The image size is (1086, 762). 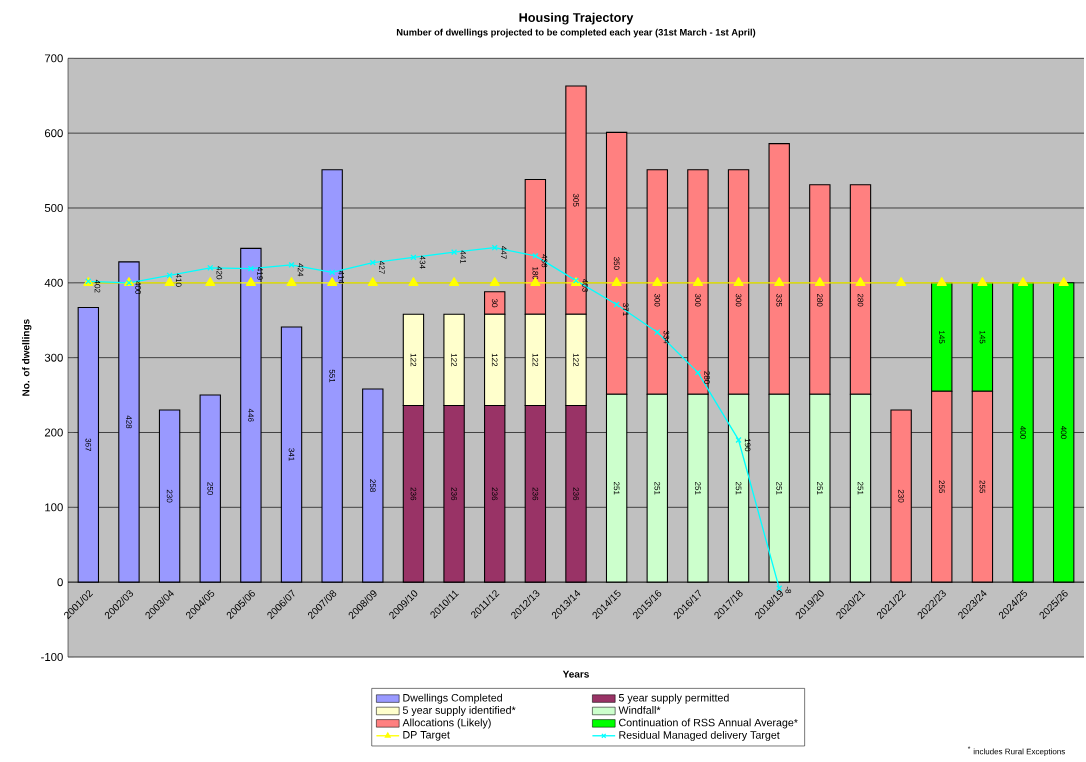 I want to click on chart-title: Housing Trajectory, so click(x=576, y=18).